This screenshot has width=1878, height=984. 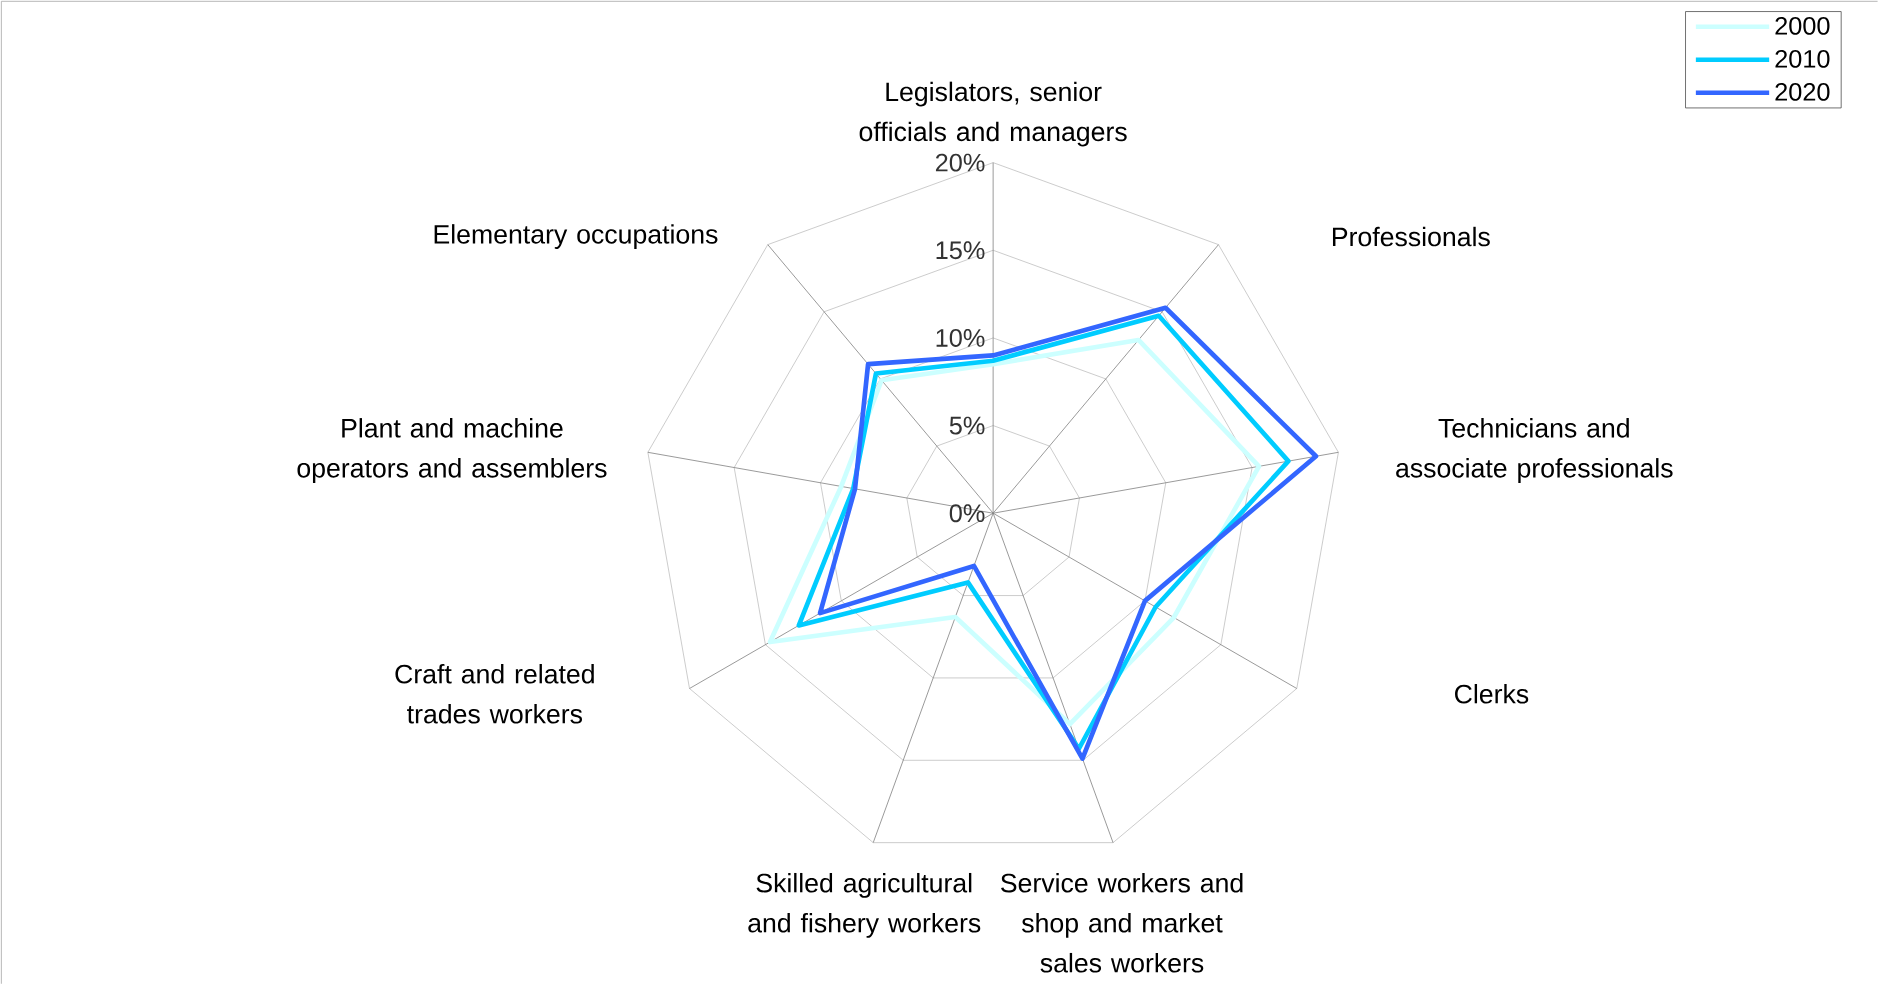 What do you see at coordinates (452, 450) in the screenshot?
I see `spoke-label: Plant and machine operators and assemblers` at bounding box center [452, 450].